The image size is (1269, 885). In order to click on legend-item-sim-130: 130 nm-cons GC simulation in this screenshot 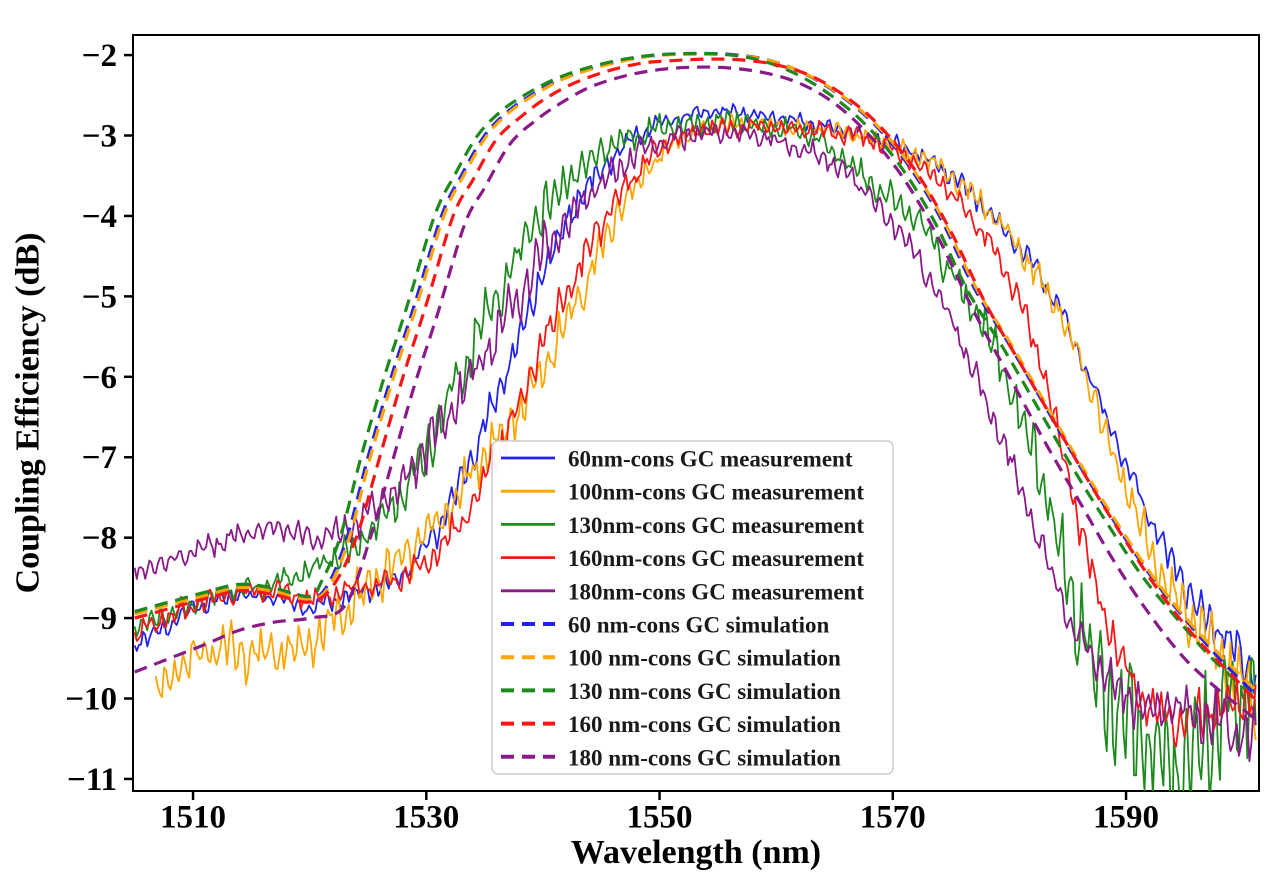, I will do `click(671, 691)`.